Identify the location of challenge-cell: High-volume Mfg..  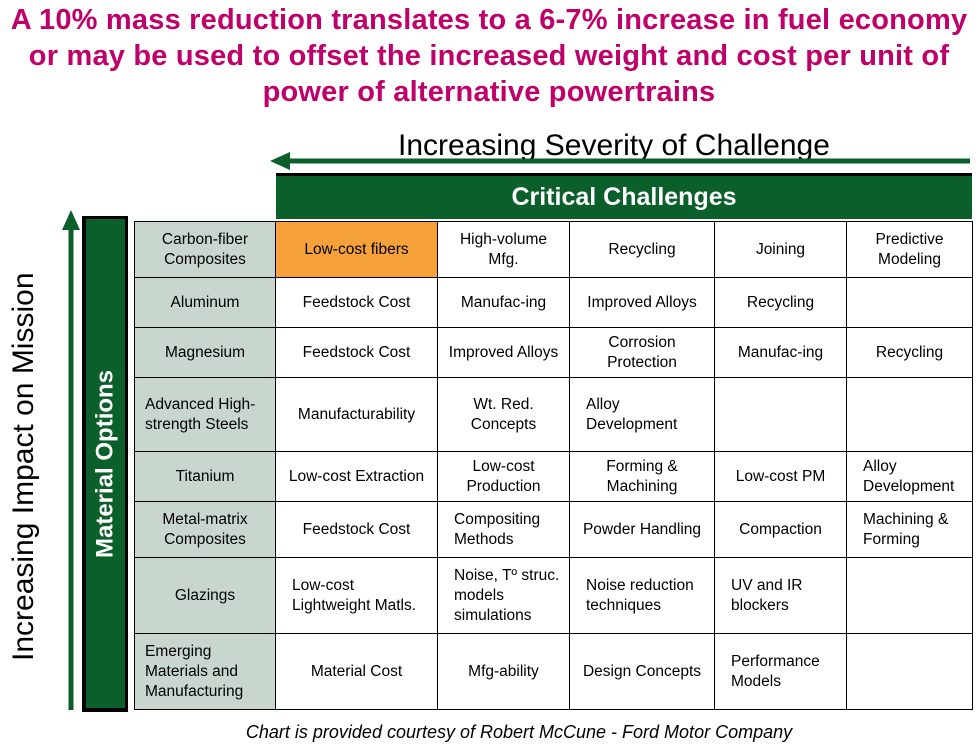
(503, 249).